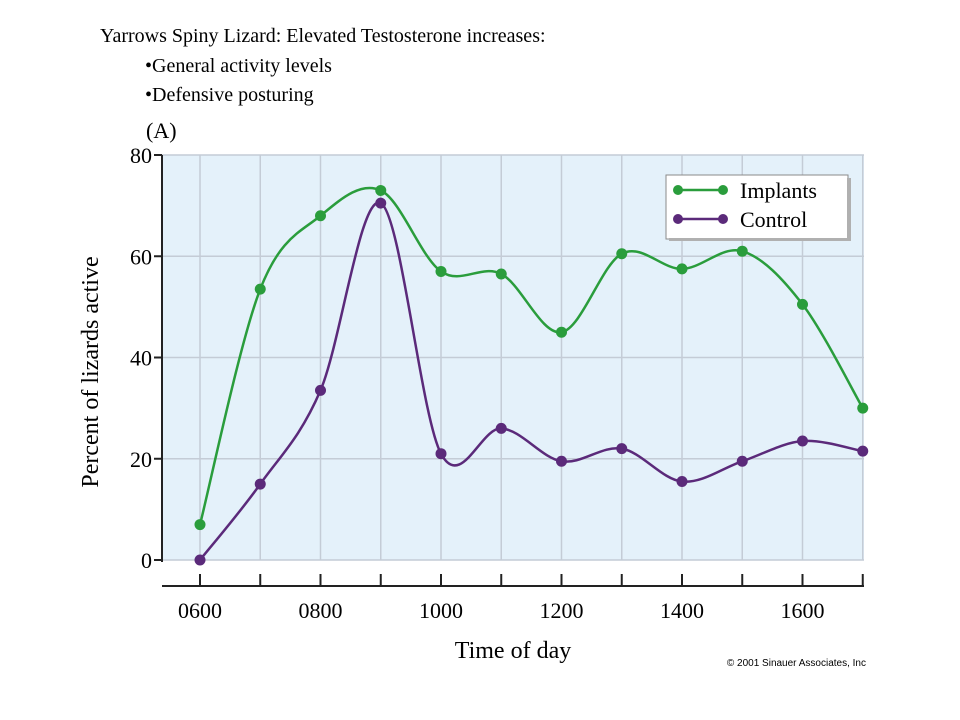 The height and width of the screenshot is (720, 960). Describe the element at coordinates (682, 610) in the screenshot. I see `x-tick-label: 1400` at that location.